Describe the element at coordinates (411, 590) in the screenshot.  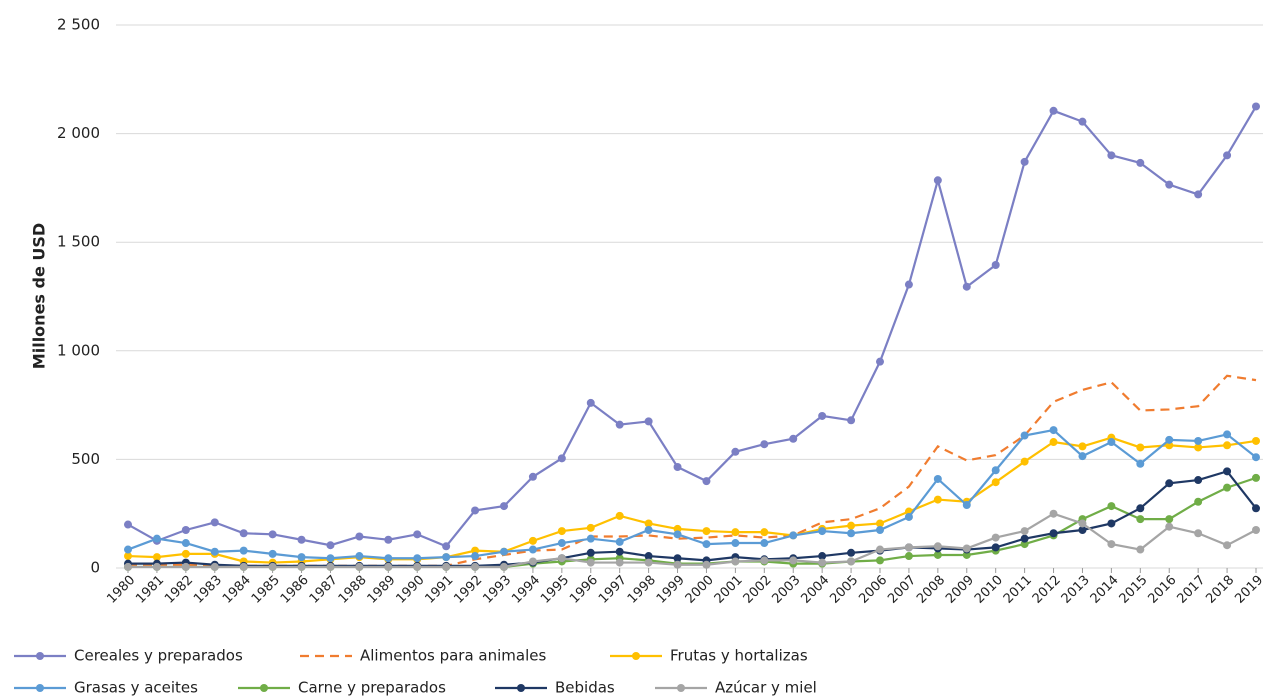
I see `x-tick-label: 1990` at that location.